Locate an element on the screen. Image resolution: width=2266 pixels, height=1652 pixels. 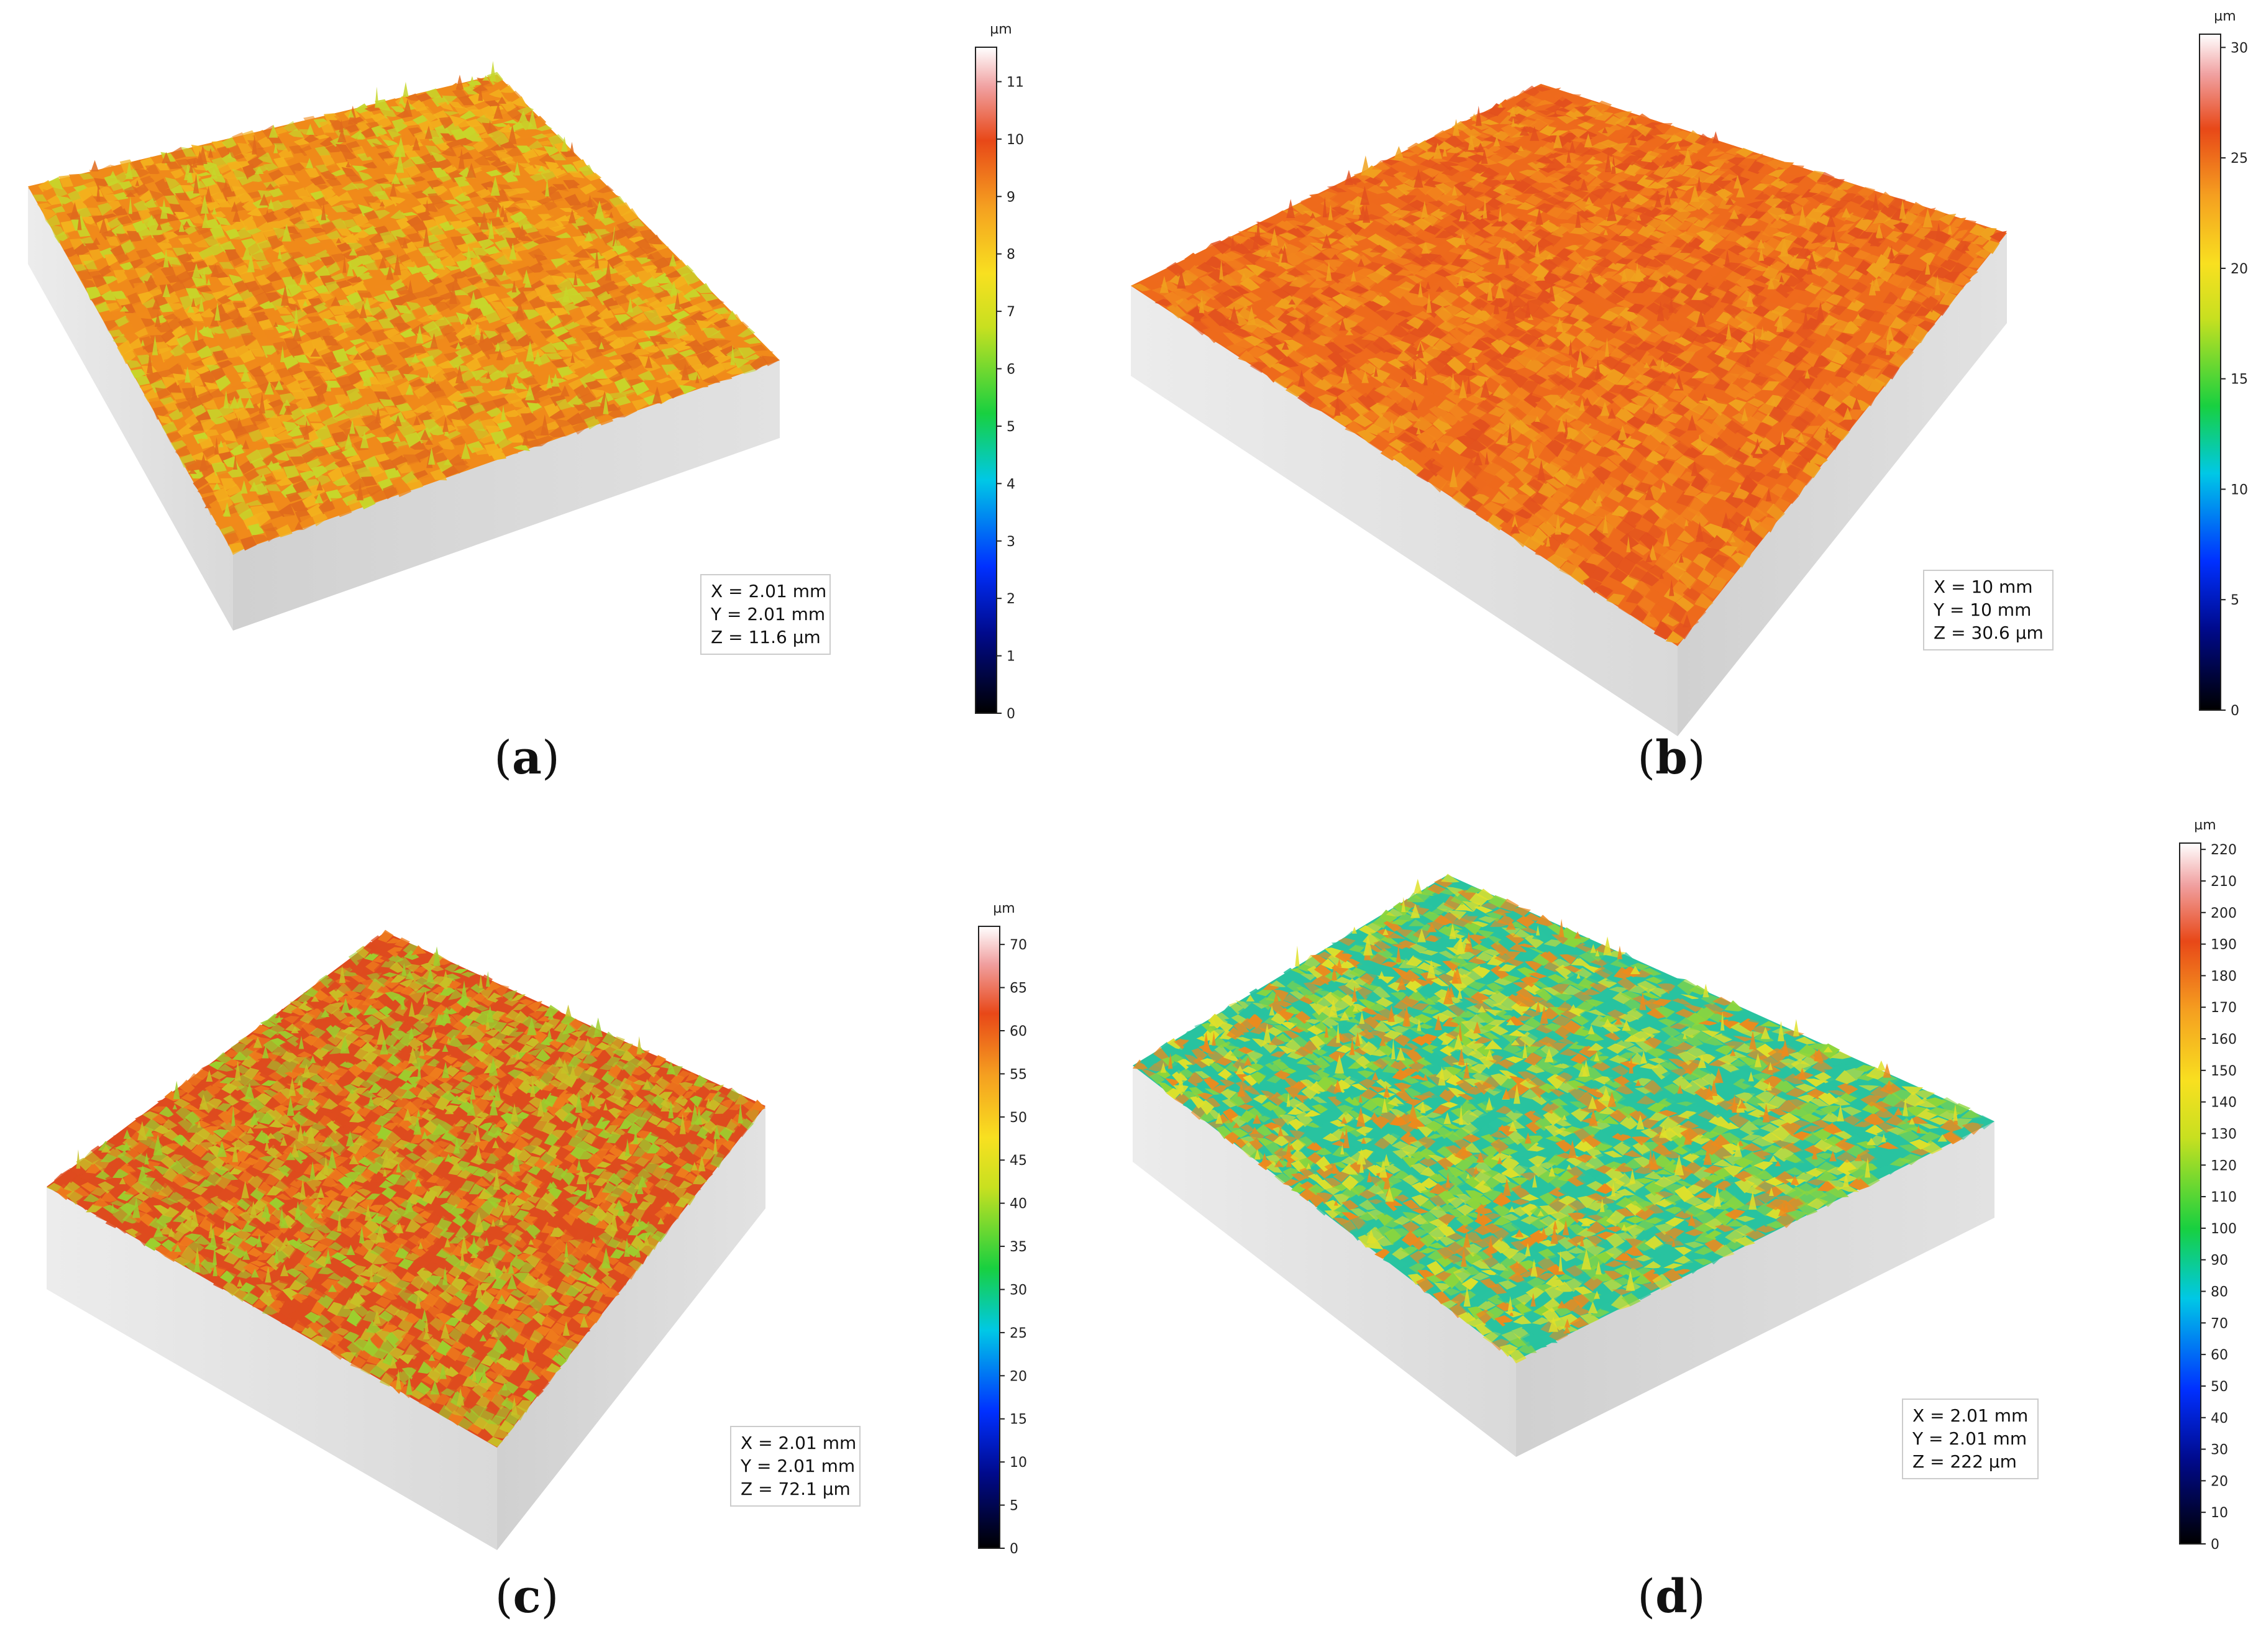
colorbar-tick-label: 180 is located at coordinates (2224, 976).